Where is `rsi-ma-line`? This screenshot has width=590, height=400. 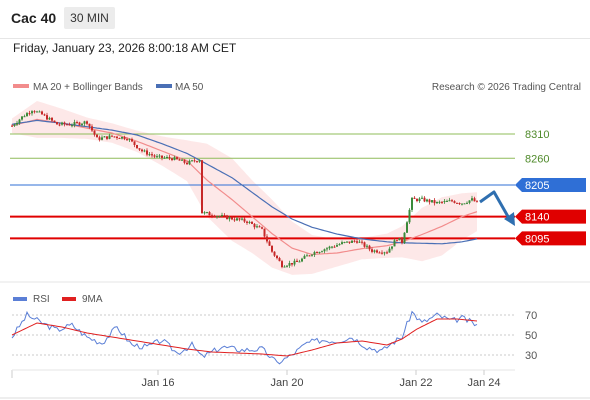 rsi-ma-line is located at coordinates (244, 337).